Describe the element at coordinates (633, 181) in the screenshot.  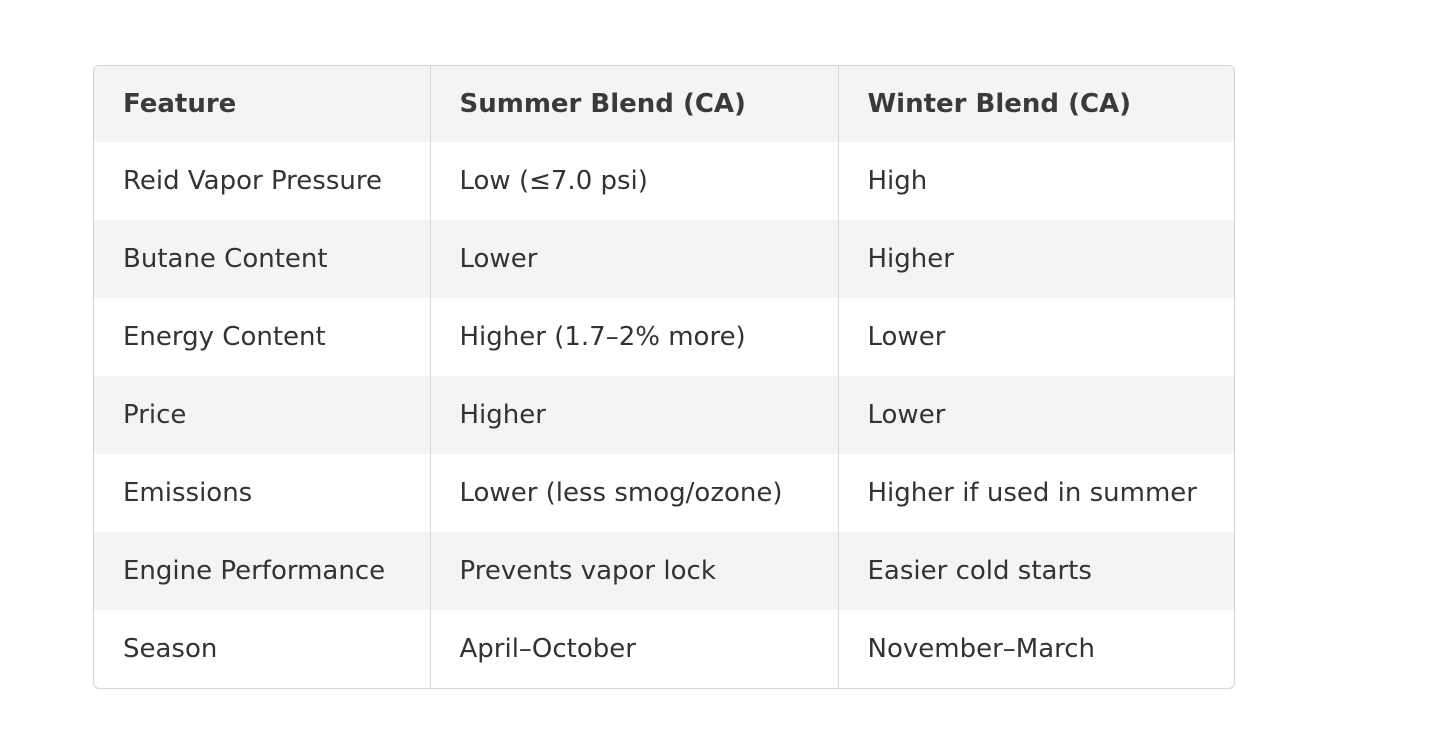
I see `table-cell: Low (≤7.0 psi)` at that location.